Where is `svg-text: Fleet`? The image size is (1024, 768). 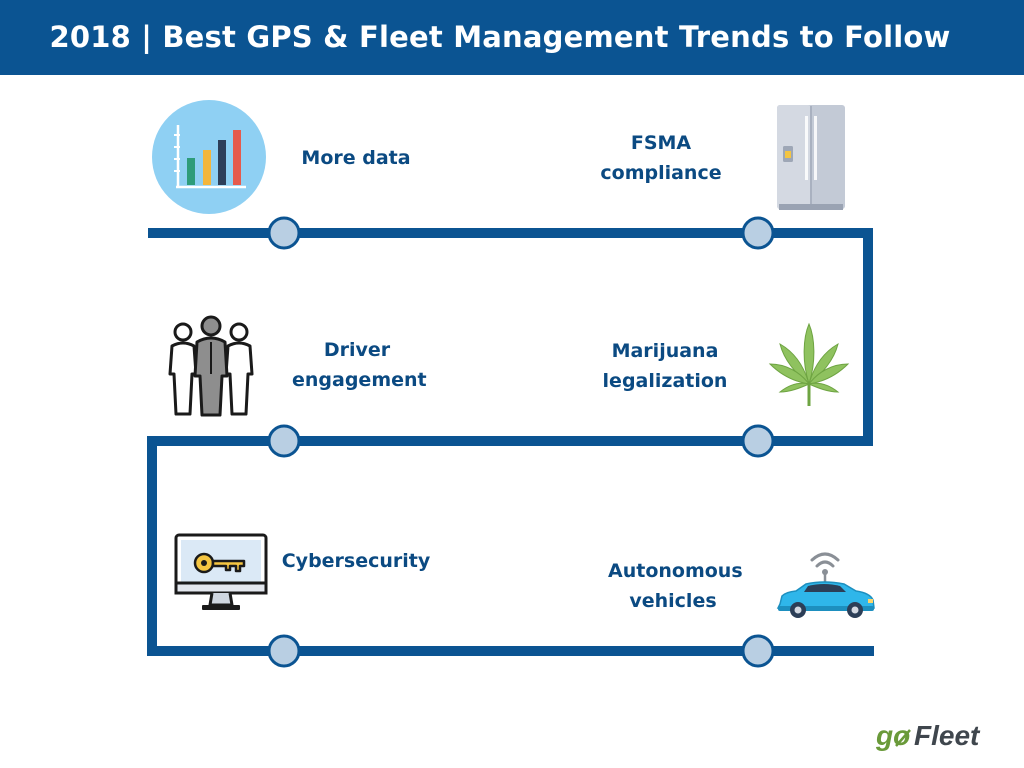 svg-text: Fleet is located at coordinates (947, 735).